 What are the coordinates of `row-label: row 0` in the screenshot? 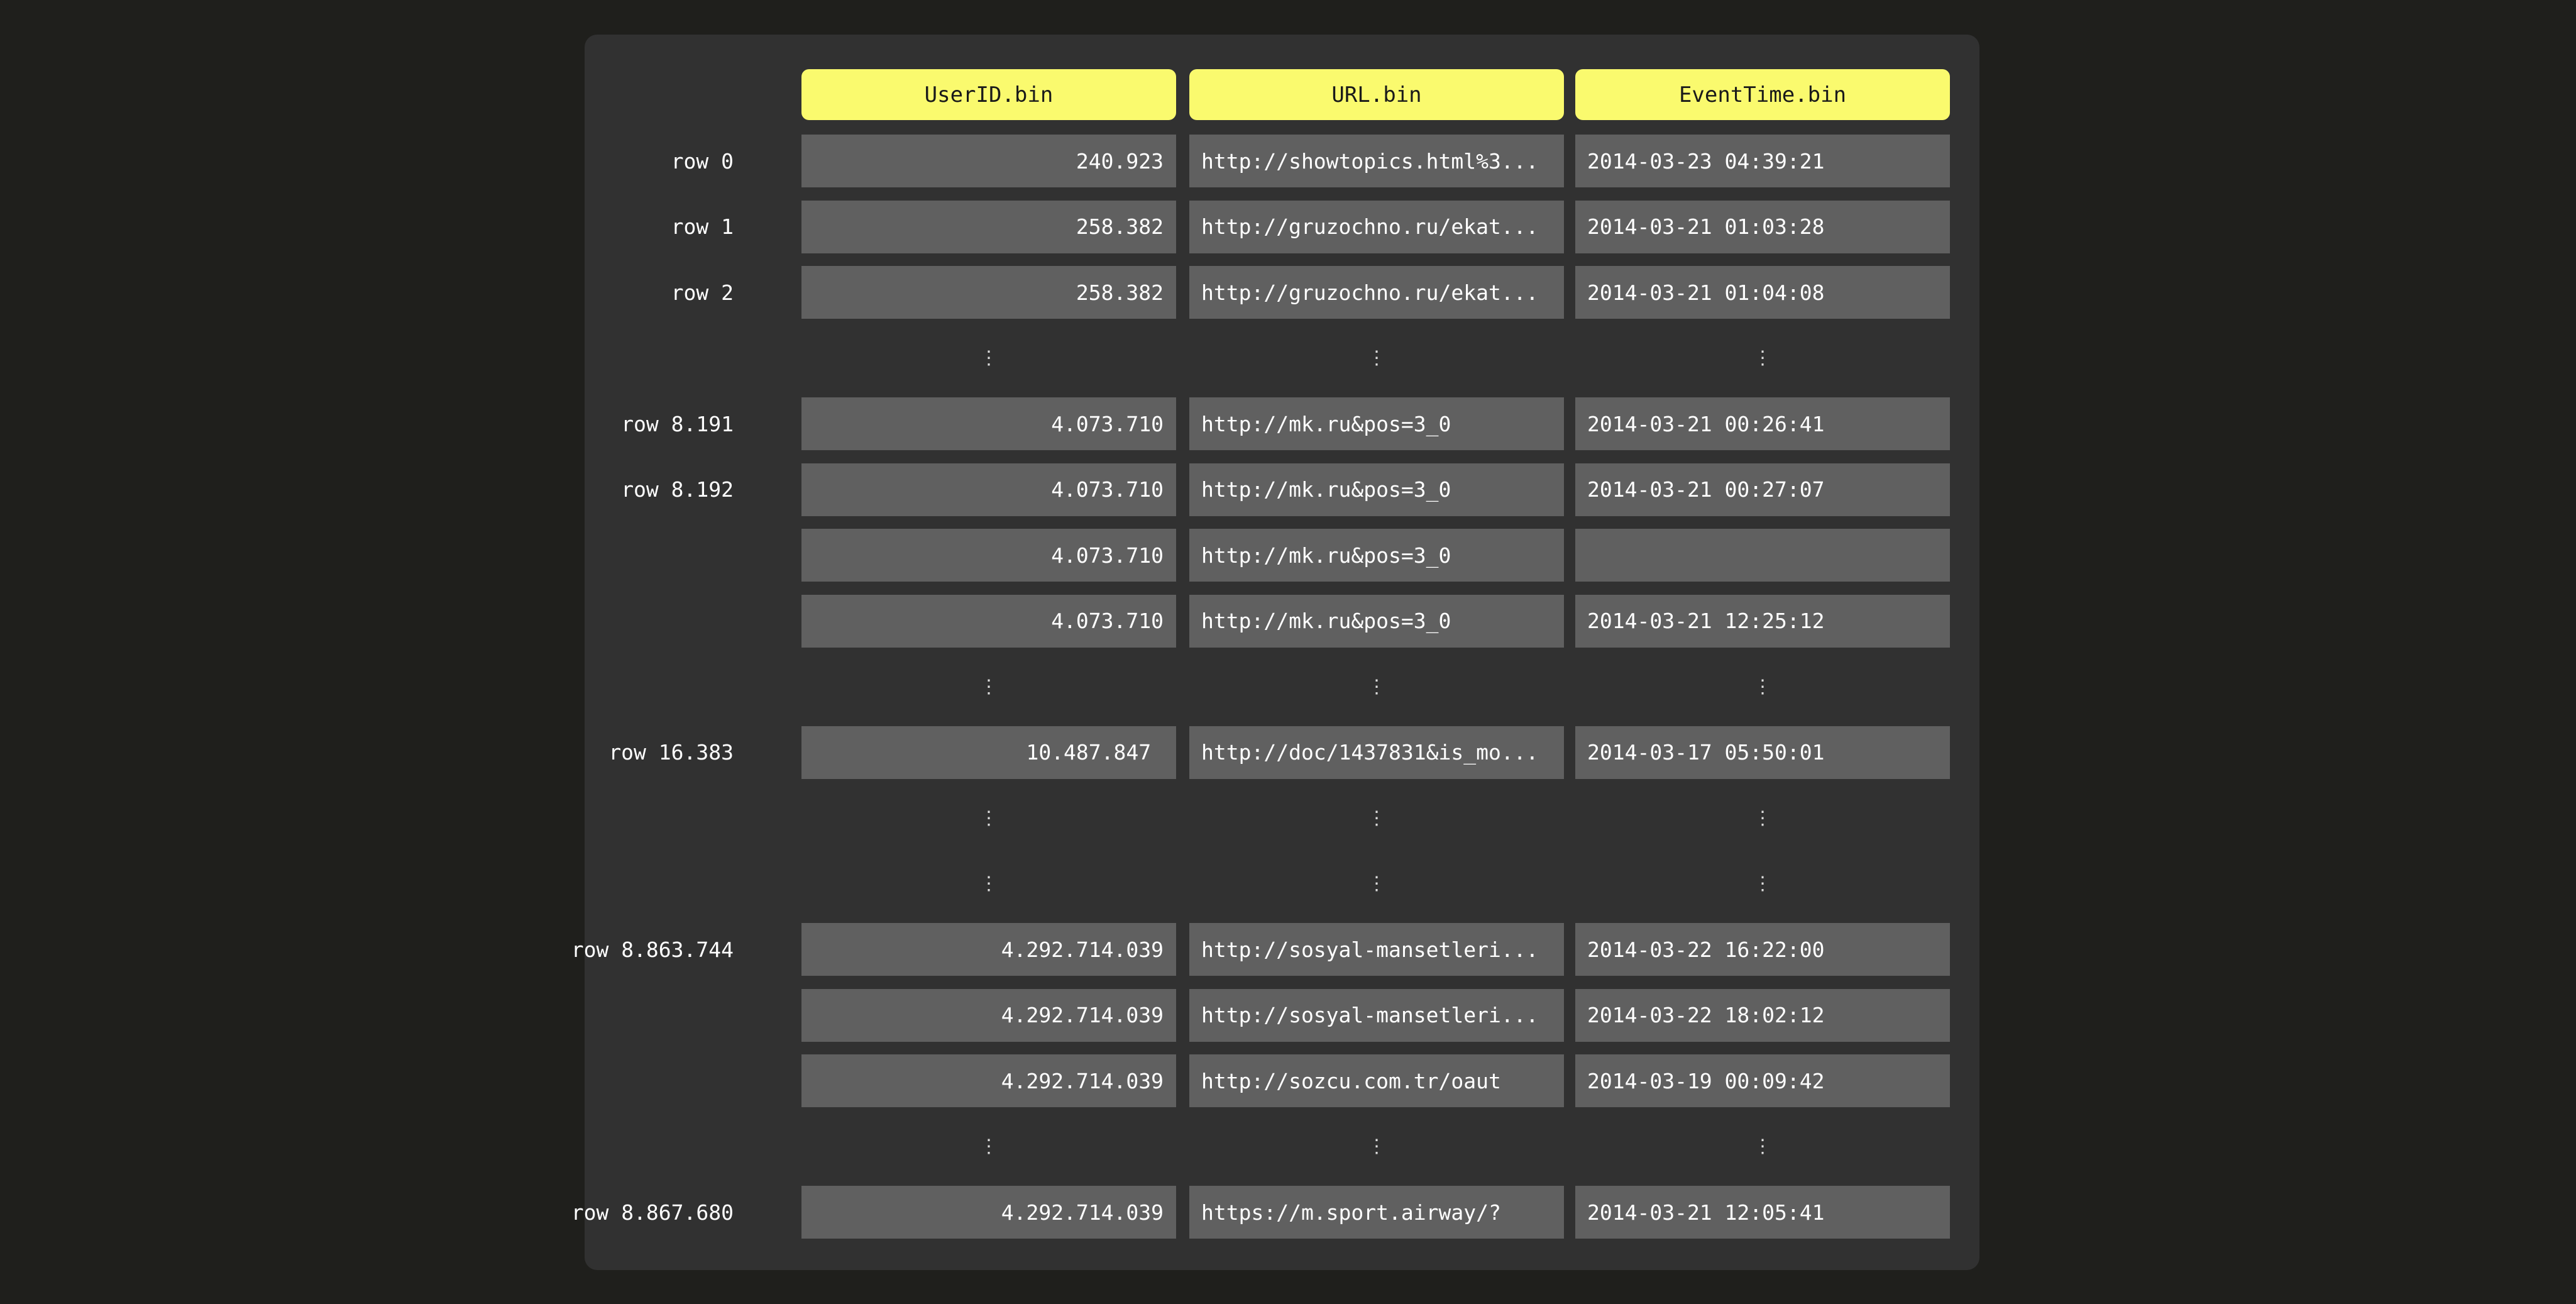 It's located at (702, 161).